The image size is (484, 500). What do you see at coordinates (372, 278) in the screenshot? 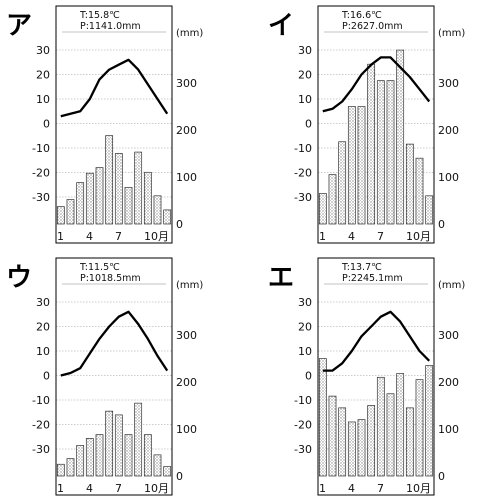
I see `precip-stat: P:2245.1mm` at bounding box center [372, 278].